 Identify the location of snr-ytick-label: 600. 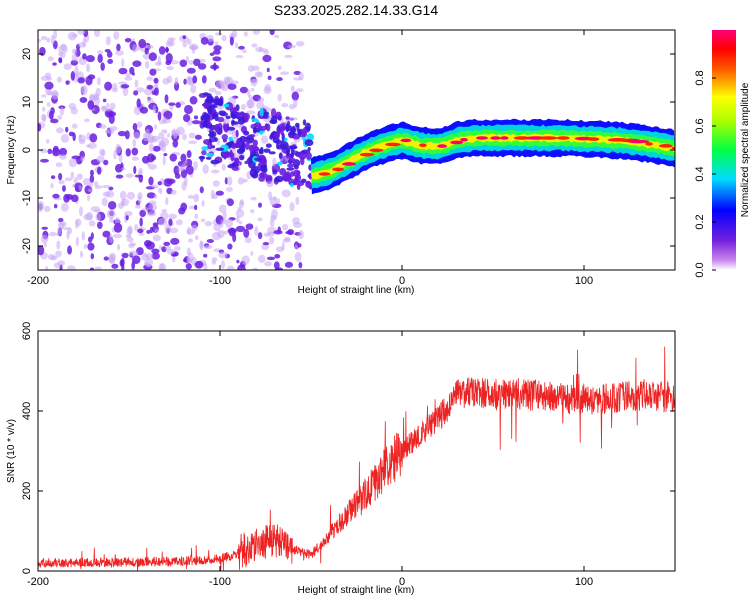
(27, 331).